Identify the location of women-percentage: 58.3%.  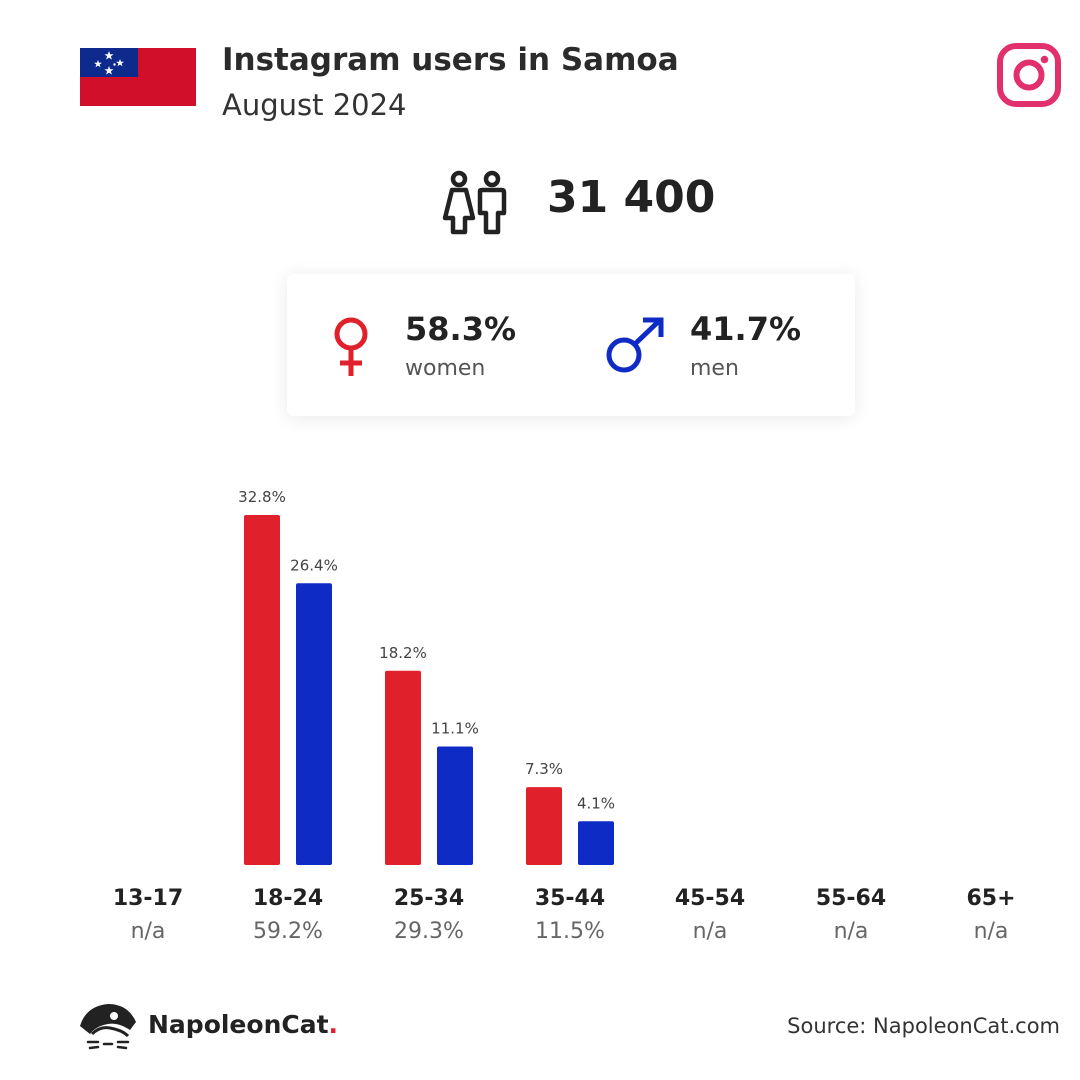
(461, 329).